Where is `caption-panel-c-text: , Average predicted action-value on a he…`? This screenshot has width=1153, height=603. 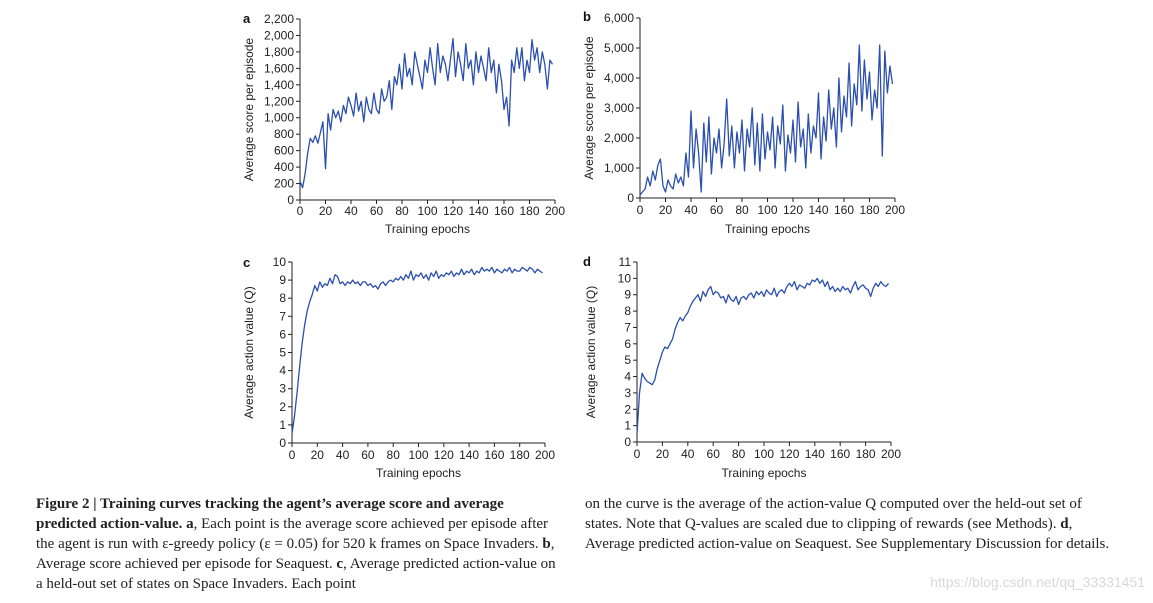
caption-panel-c-text: , Average predicted action-value on a he… is located at coordinates (296, 574).